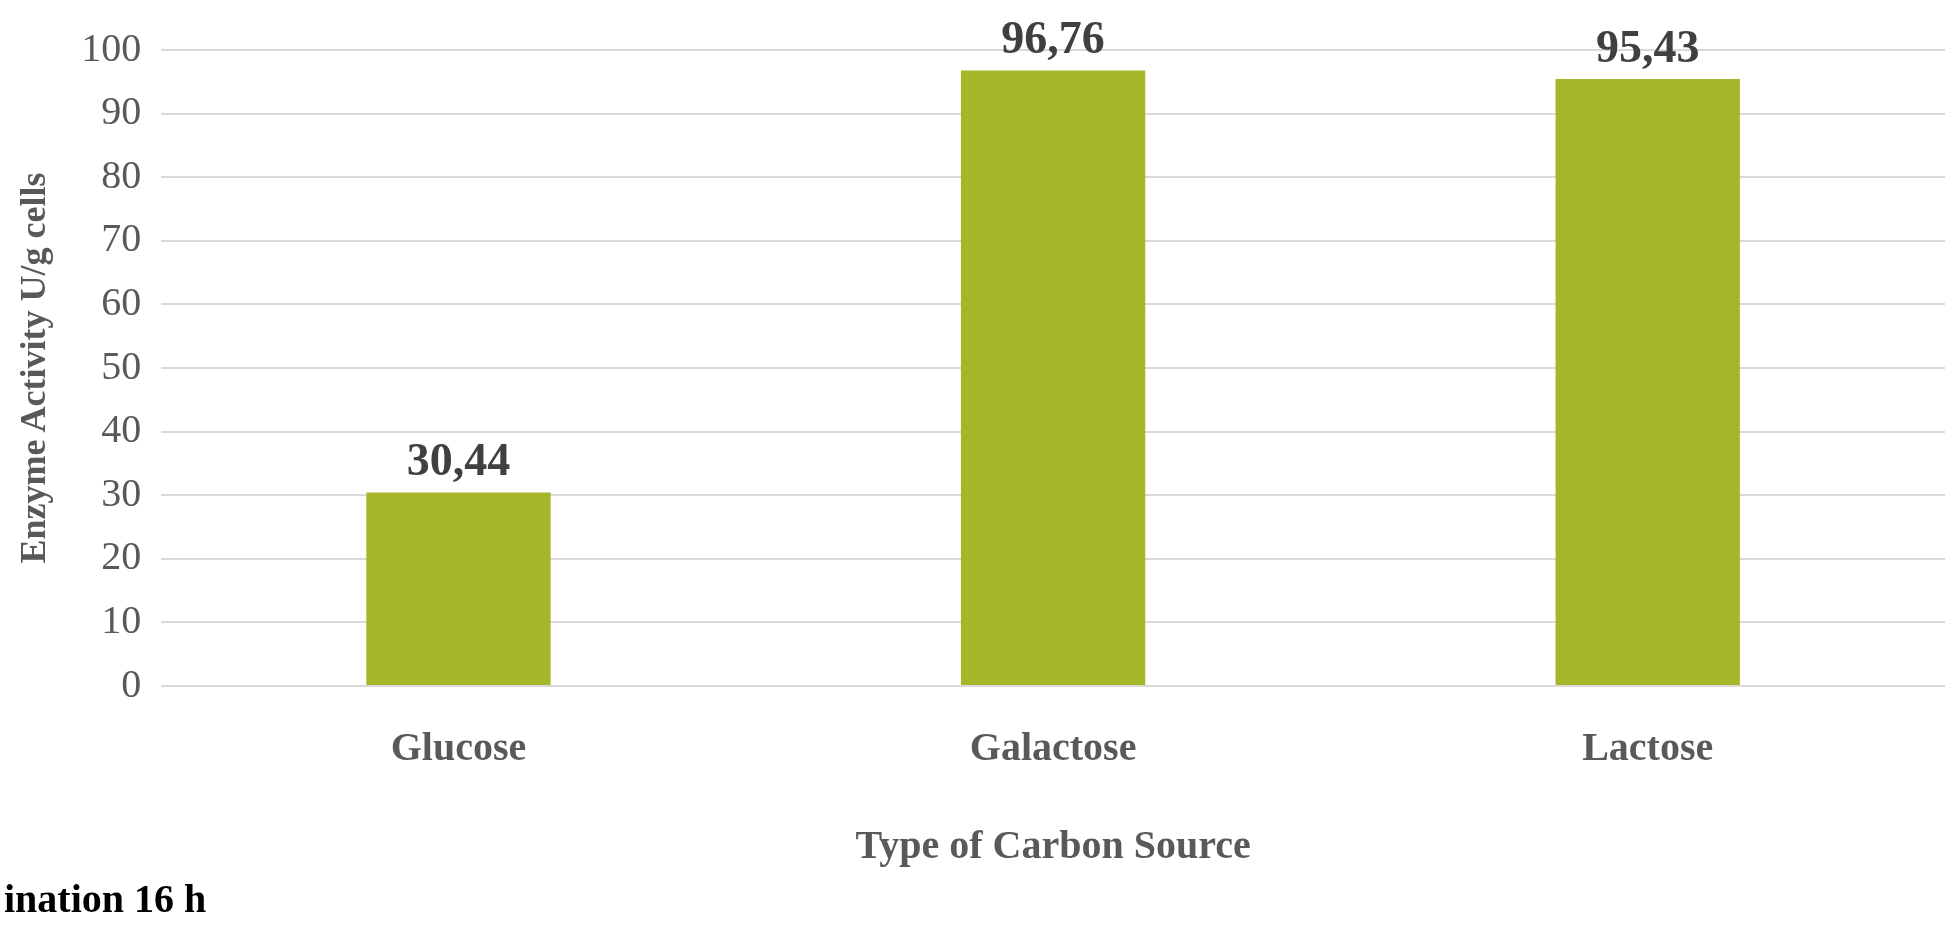  Describe the element at coordinates (105, 898) in the screenshot. I see `text: ination 16 h` at that location.